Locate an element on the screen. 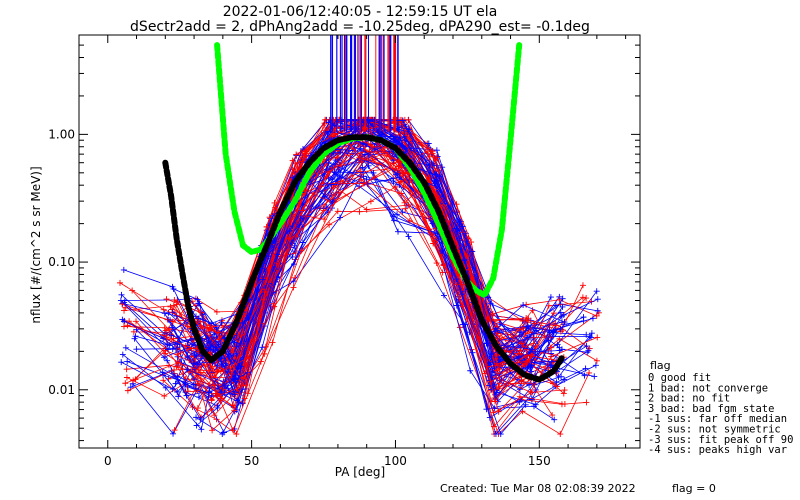 This screenshot has height=500, width=800. chart-title: 2022-01-06/12:40:05 - 12:59:15 UT ela is located at coordinates (360, 12).